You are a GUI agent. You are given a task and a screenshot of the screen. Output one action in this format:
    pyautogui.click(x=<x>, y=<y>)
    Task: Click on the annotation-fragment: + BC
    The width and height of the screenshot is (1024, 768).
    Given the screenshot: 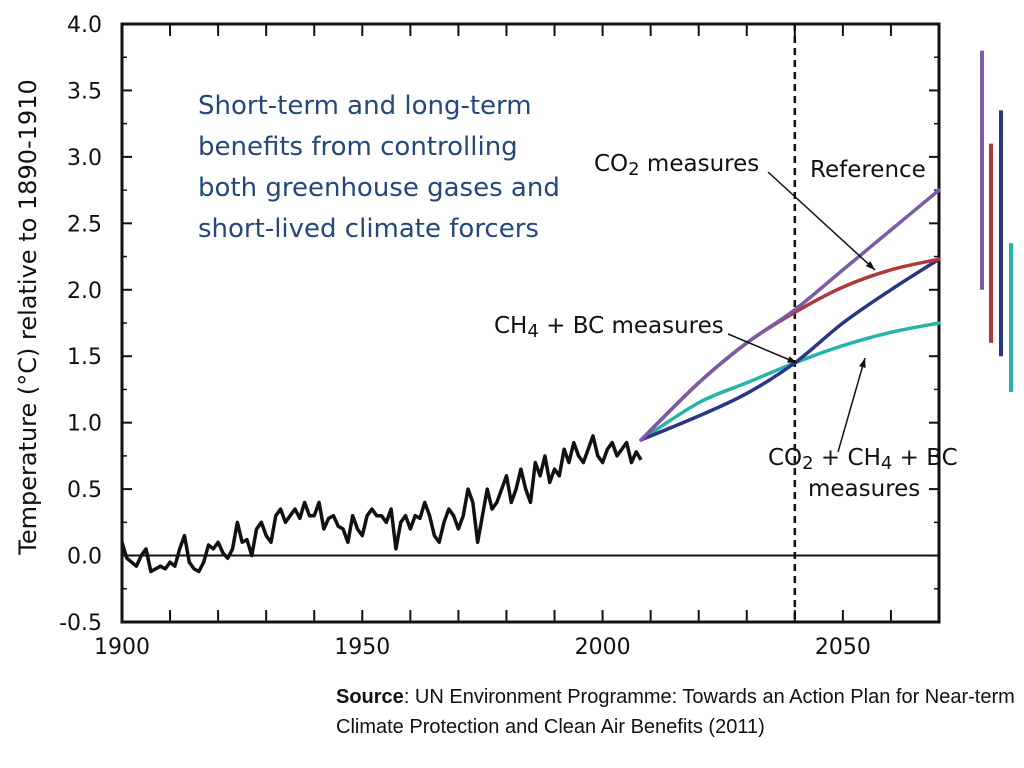 What is the action you would take?
    pyautogui.click(x=924, y=458)
    